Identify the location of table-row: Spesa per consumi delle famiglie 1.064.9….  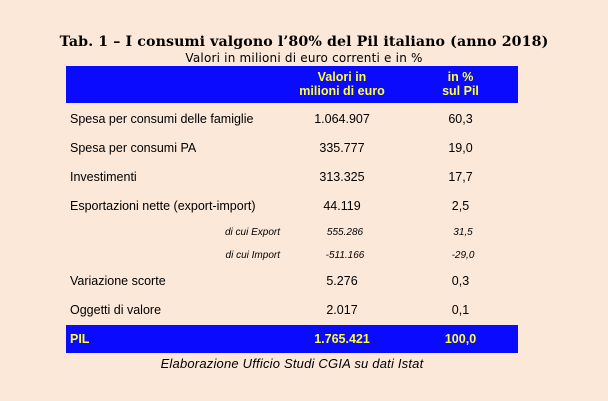
(292, 119).